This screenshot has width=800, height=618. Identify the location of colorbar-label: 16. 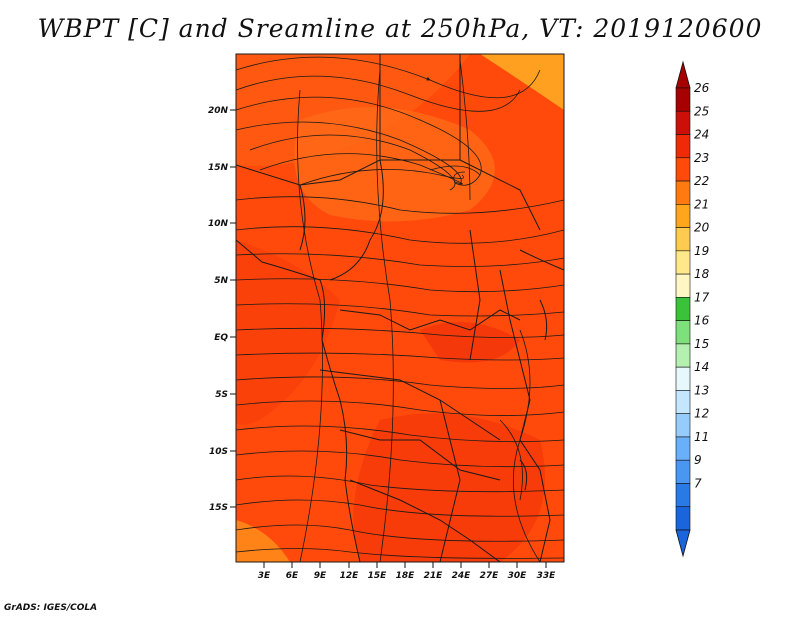
(702, 321).